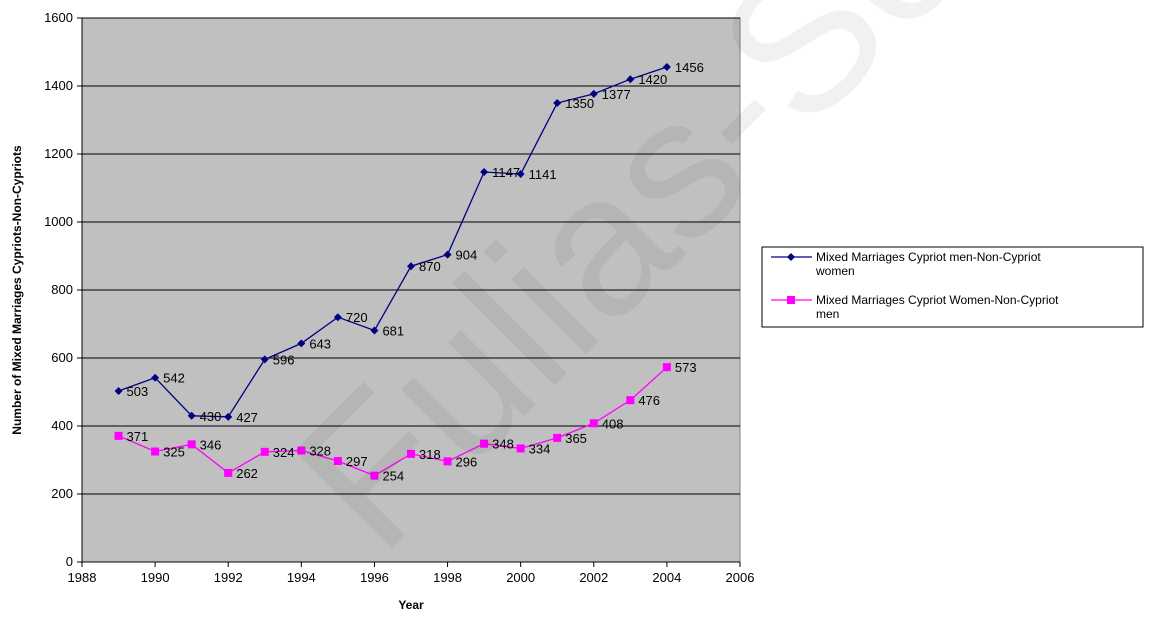  I want to click on x-tick-label: 1994, so click(301, 577).